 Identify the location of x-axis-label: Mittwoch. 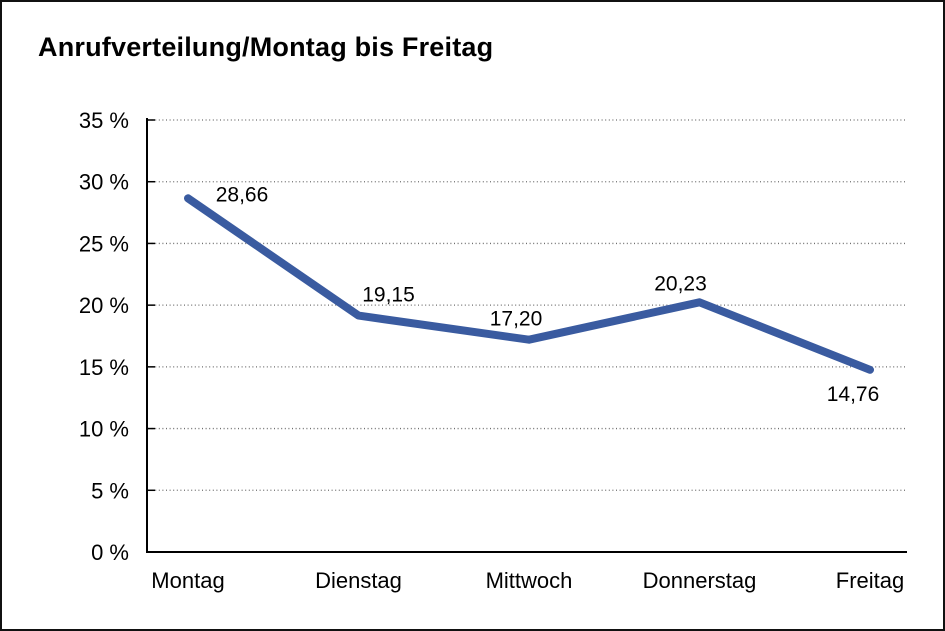
(529, 580).